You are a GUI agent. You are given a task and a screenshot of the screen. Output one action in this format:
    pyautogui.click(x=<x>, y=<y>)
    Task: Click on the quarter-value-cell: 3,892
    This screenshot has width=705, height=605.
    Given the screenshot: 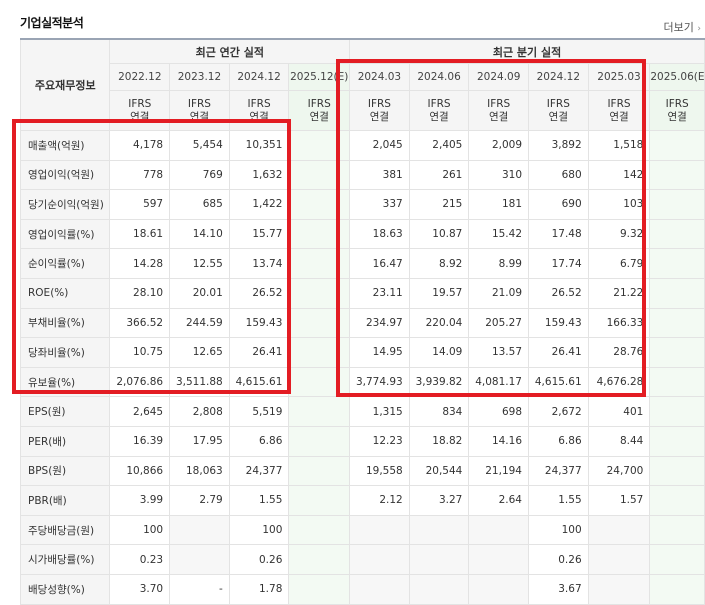 What is the action you would take?
    pyautogui.click(x=558, y=145)
    